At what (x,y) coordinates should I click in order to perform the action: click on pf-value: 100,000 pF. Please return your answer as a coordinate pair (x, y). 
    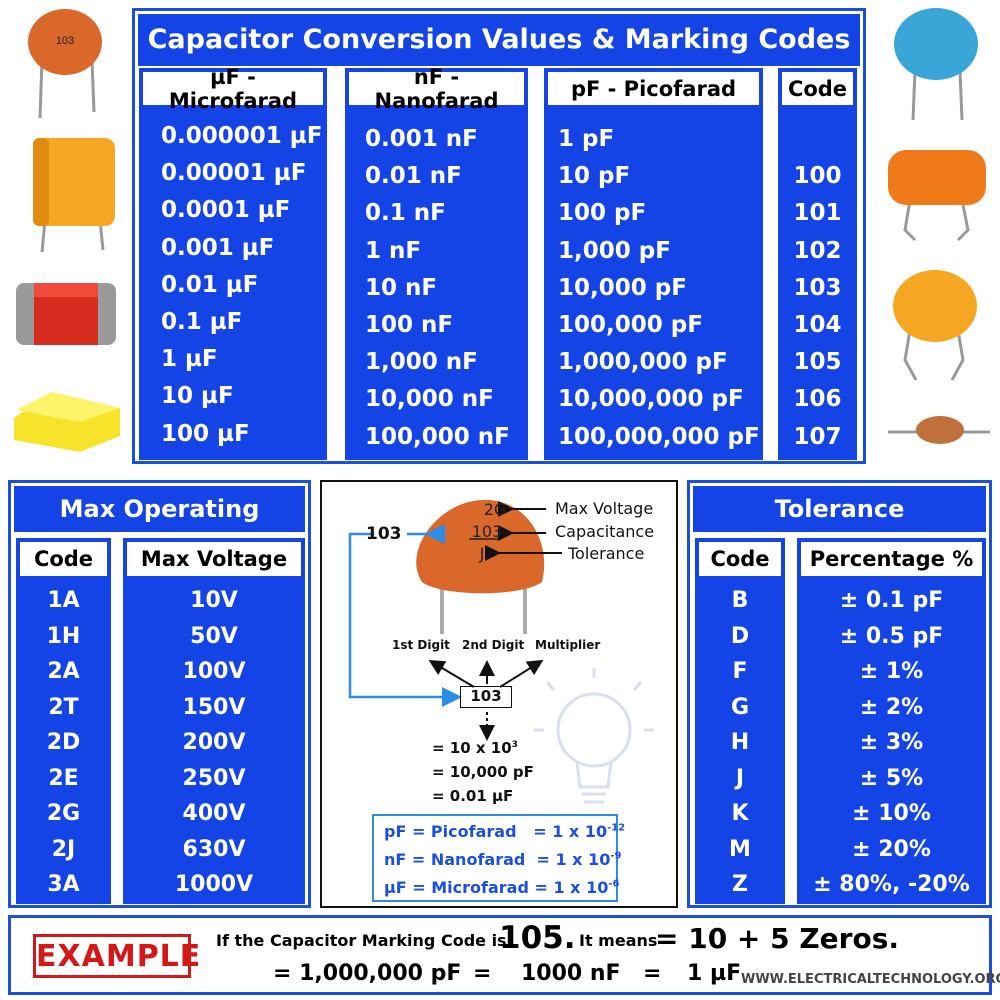
    Looking at the image, I should click on (630, 325).